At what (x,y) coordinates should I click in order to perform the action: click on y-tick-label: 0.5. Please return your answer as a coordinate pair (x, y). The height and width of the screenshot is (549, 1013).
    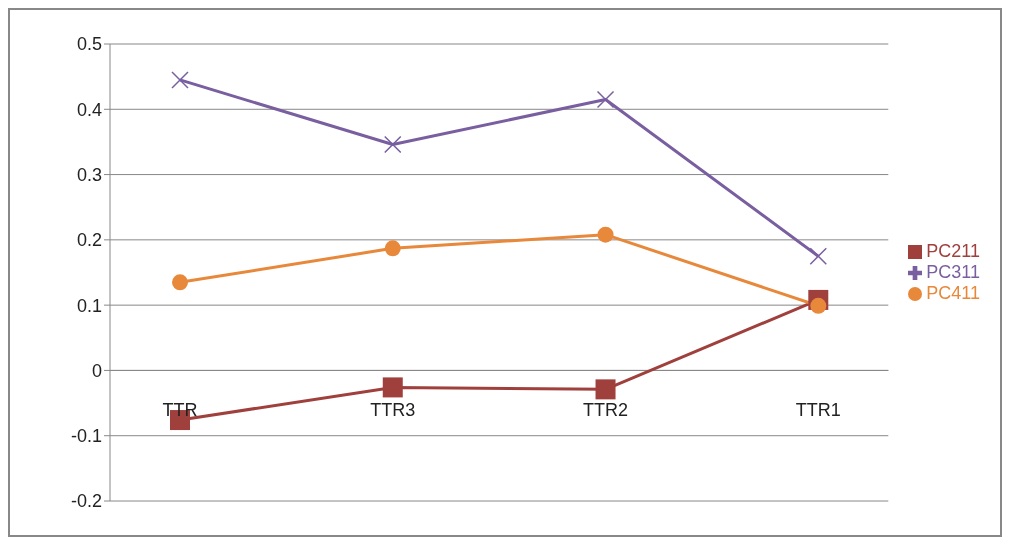
    Looking at the image, I should click on (89, 44).